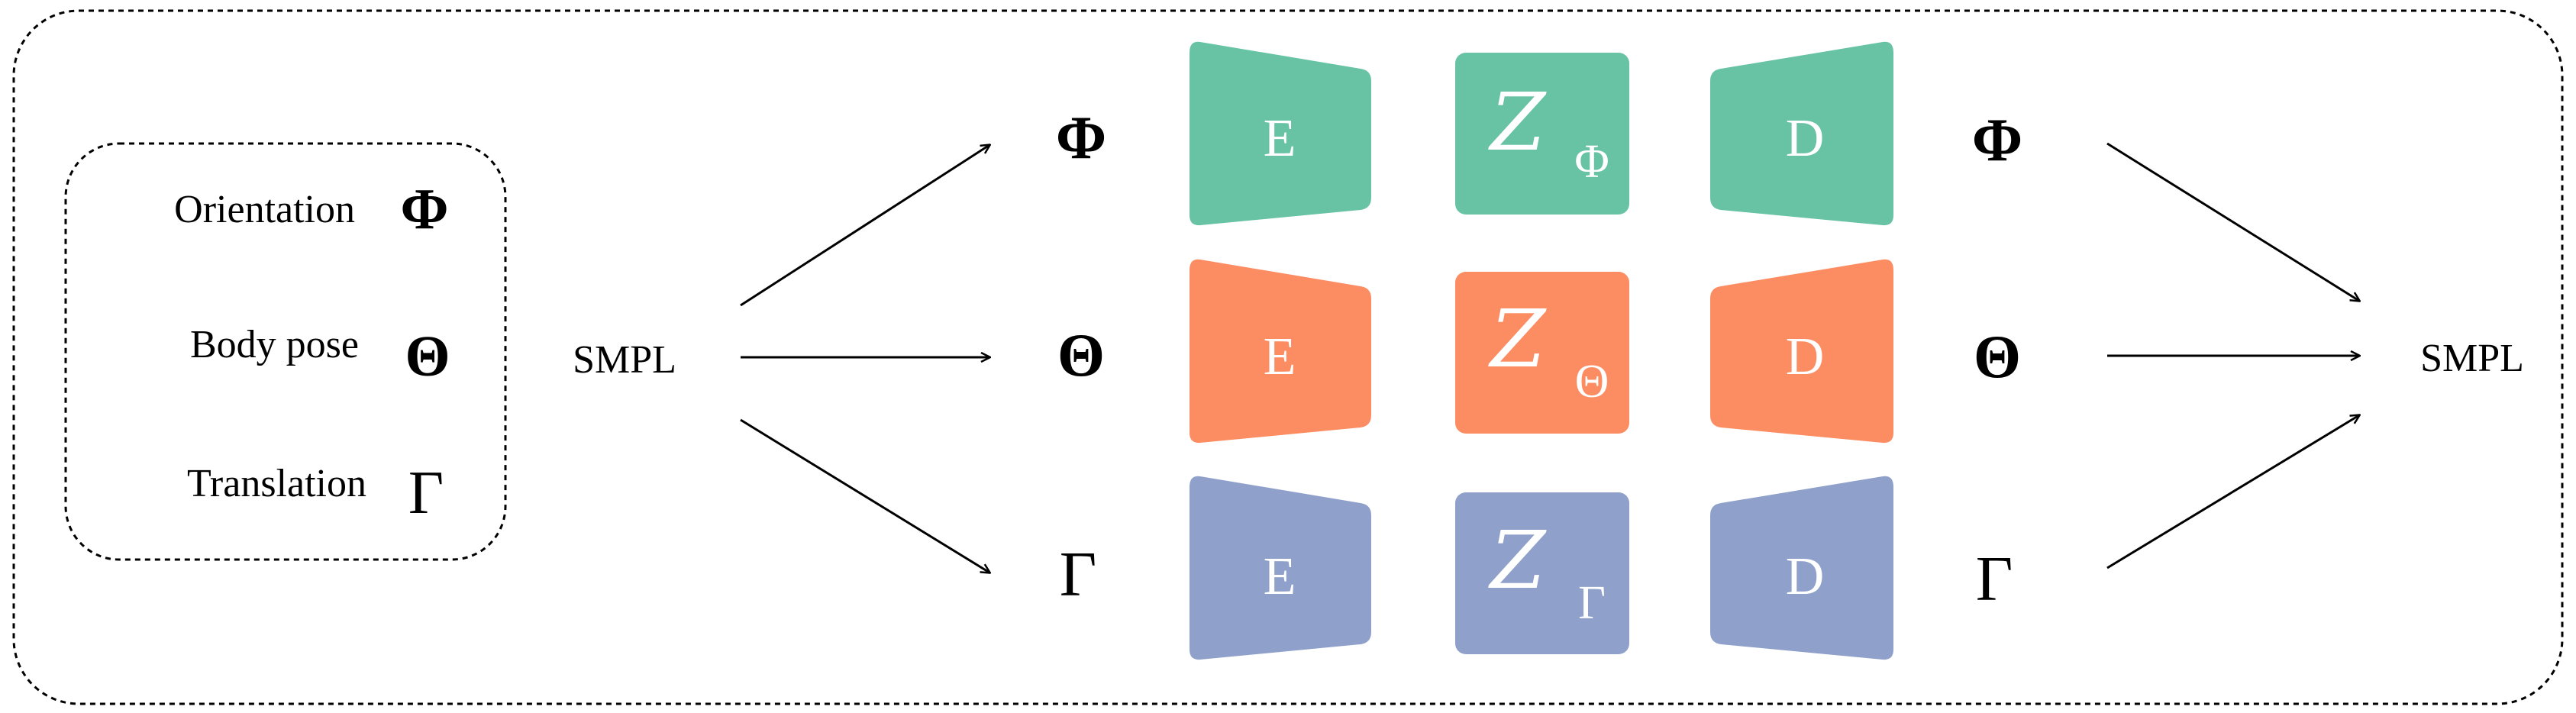 The image size is (2576, 713). I want to click on decoder-label-body-pose: D, so click(1805, 356).